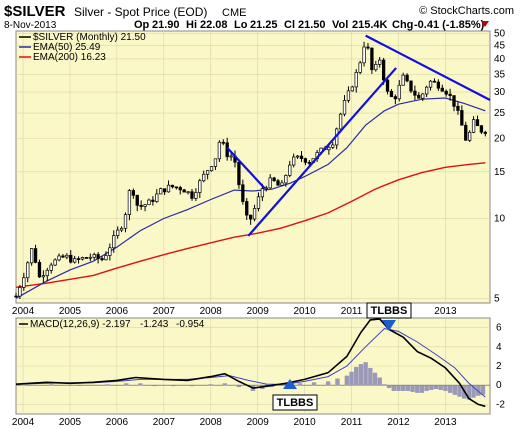 The image size is (520, 429). What do you see at coordinates (485, 24) in the screenshot?
I see `down-arrow-icon` at bounding box center [485, 24].